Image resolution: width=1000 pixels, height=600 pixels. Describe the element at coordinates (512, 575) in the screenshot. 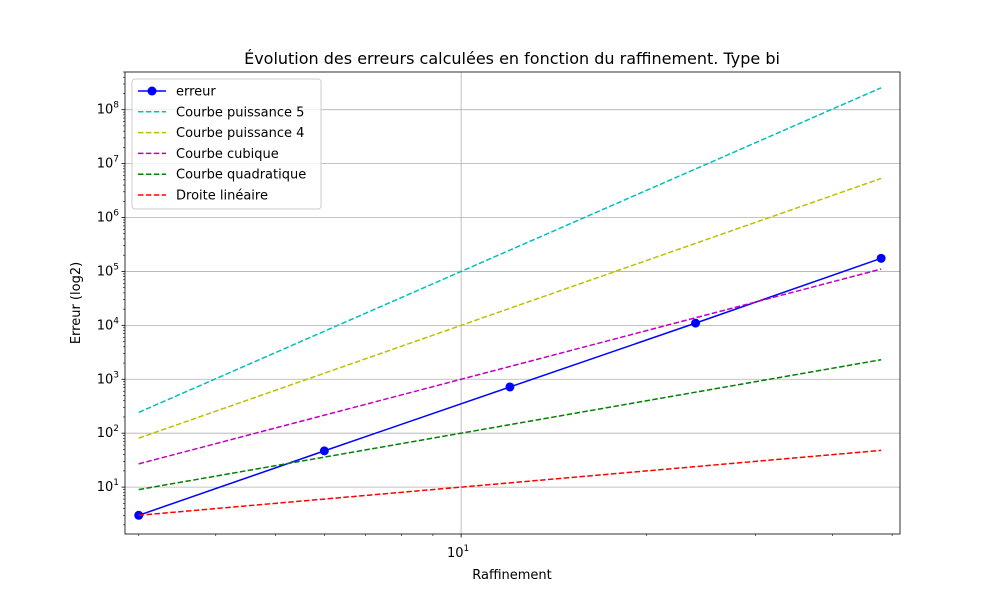

I see `x-axis-label: Raffinement` at that location.